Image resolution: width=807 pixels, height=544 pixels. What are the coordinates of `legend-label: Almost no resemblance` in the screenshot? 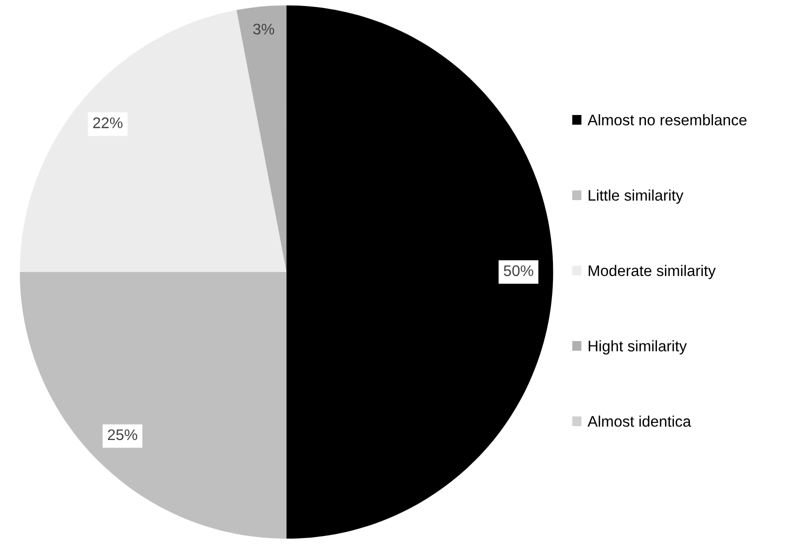 It's located at (667, 120).